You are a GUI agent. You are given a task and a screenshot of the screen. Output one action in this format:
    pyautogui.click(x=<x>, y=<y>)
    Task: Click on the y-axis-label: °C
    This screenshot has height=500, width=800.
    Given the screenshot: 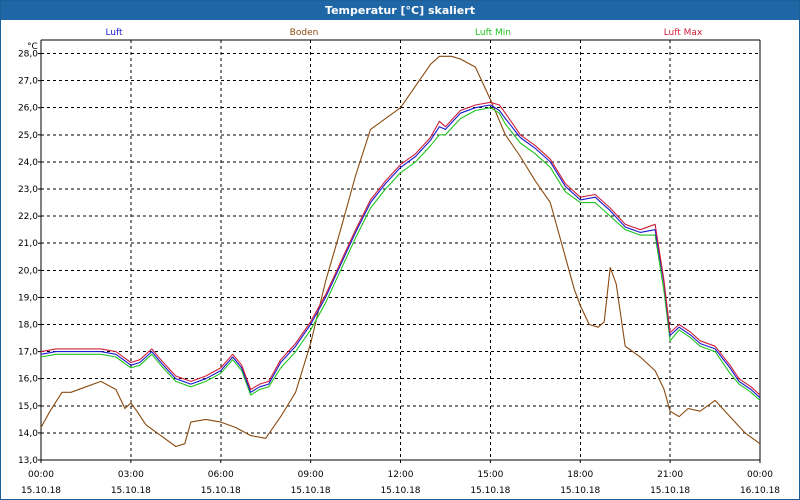 What is the action you would take?
    pyautogui.click(x=32, y=47)
    